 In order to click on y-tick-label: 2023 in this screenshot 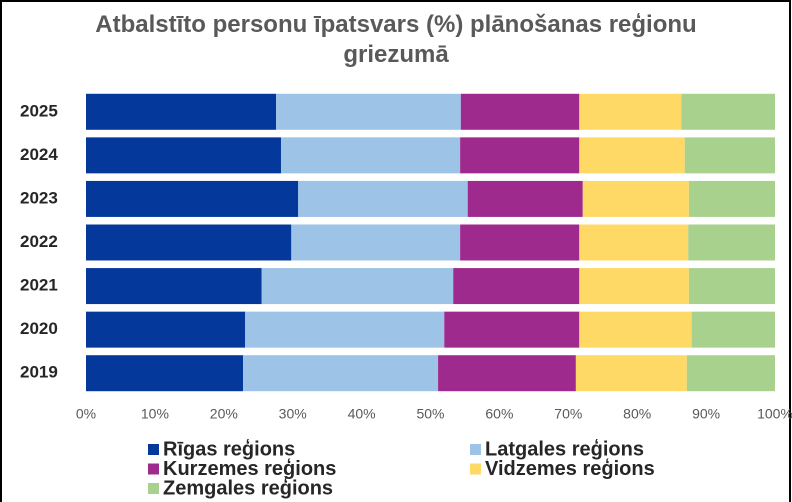, I will do `click(39, 197)`.